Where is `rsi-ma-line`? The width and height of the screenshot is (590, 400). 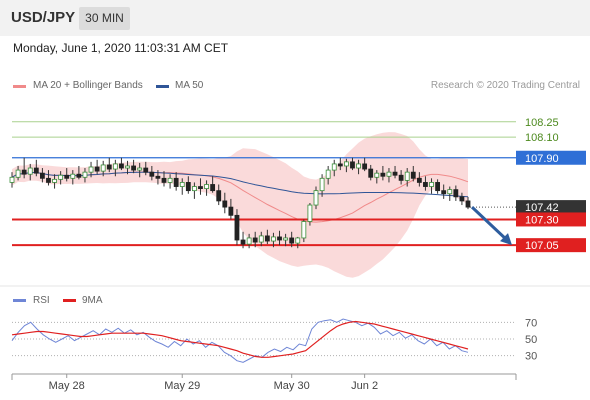
rsi-ma-line is located at coordinates (240, 339).